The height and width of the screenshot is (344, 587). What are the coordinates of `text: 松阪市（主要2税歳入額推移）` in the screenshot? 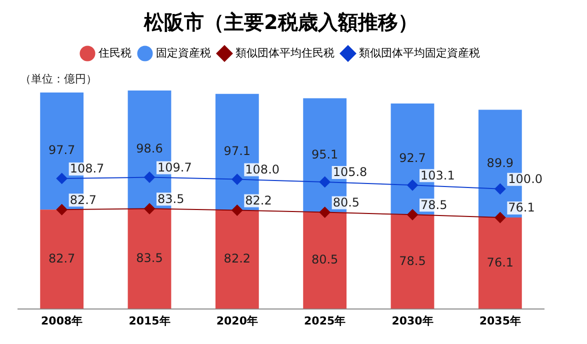 It's located at (280, 22).